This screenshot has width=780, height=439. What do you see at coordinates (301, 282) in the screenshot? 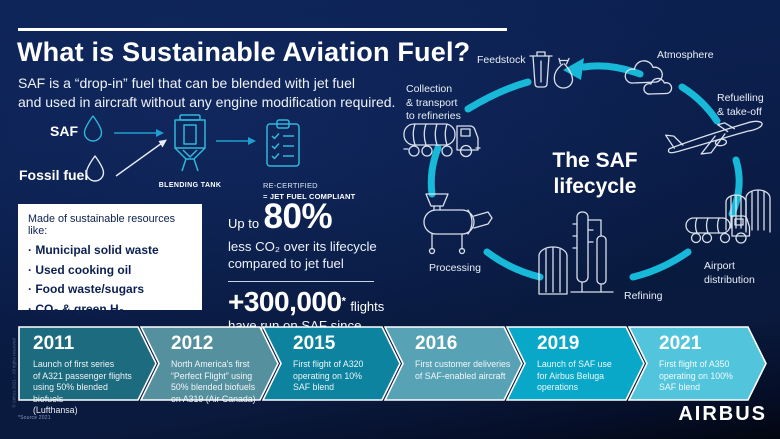
I see `stats-divider` at bounding box center [301, 282].